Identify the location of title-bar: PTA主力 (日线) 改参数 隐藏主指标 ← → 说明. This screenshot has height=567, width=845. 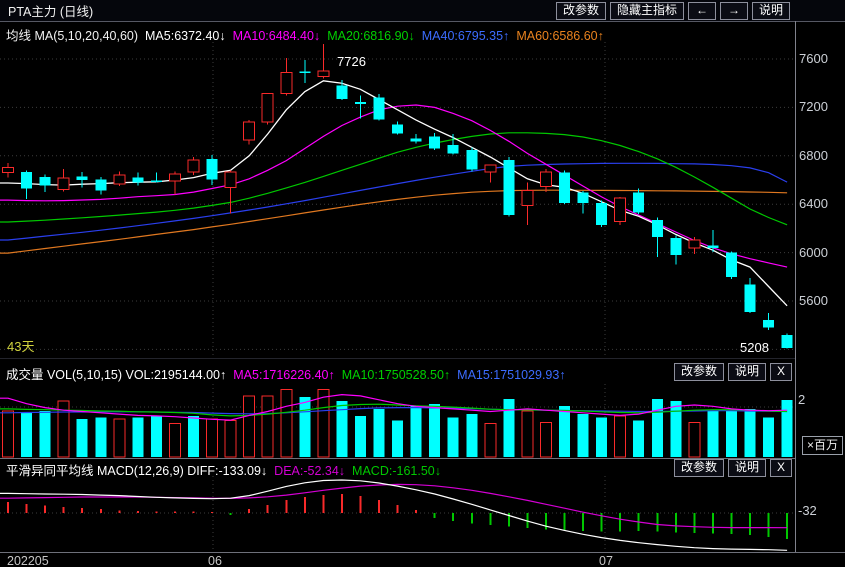
(422, 11).